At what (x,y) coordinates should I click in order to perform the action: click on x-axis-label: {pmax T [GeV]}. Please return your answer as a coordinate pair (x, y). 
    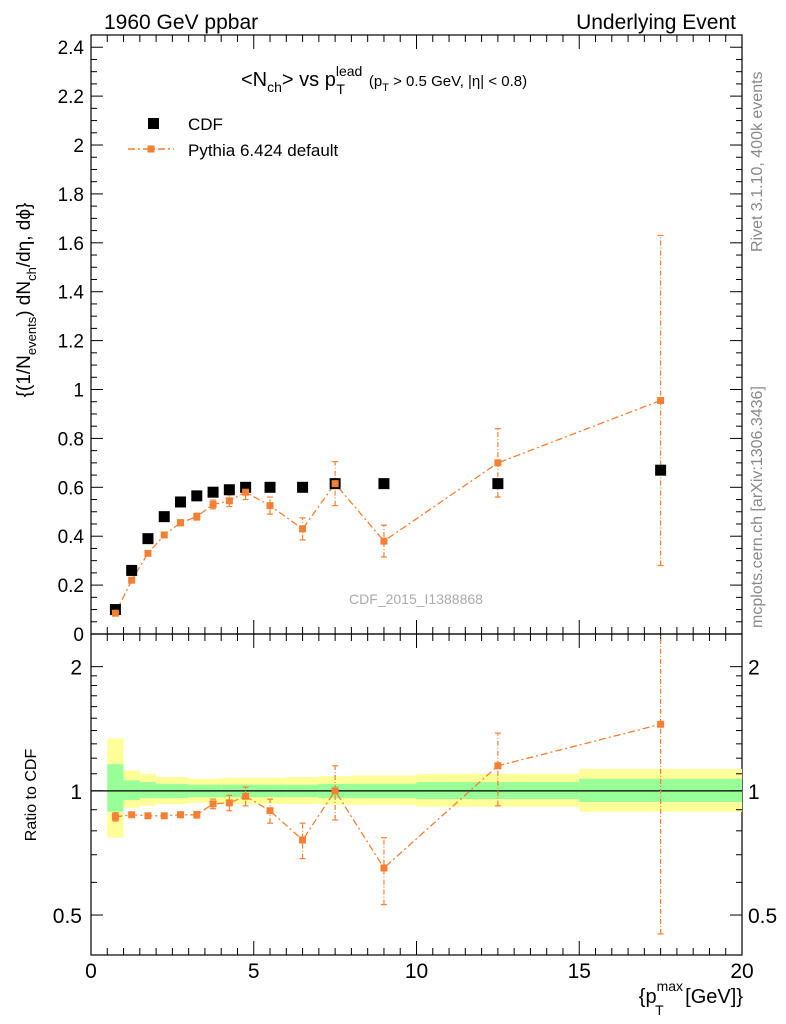
    Looking at the image, I should click on (691, 998).